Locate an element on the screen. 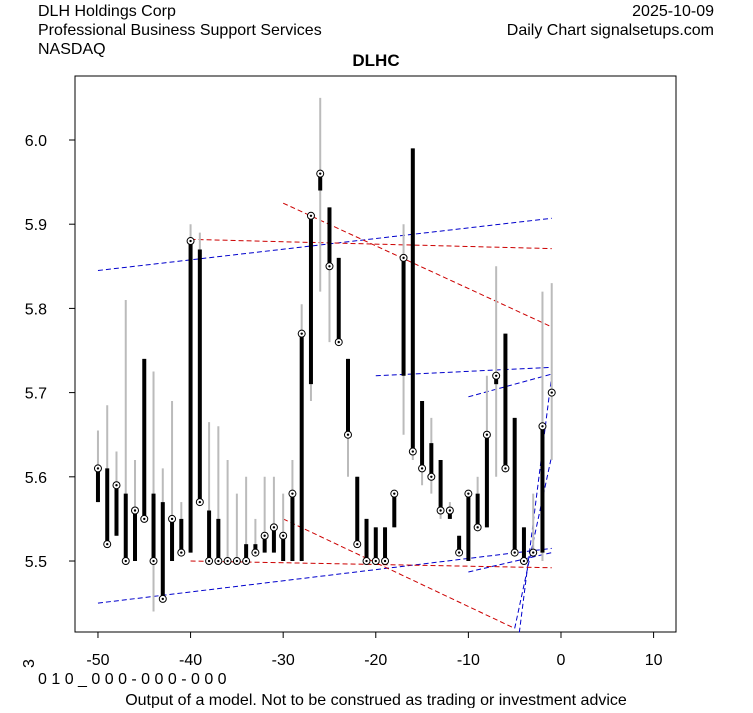 Image resolution: width=753 pixels, height=713 pixels. x-tick-label: -20 is located at coordinates (375, 660).